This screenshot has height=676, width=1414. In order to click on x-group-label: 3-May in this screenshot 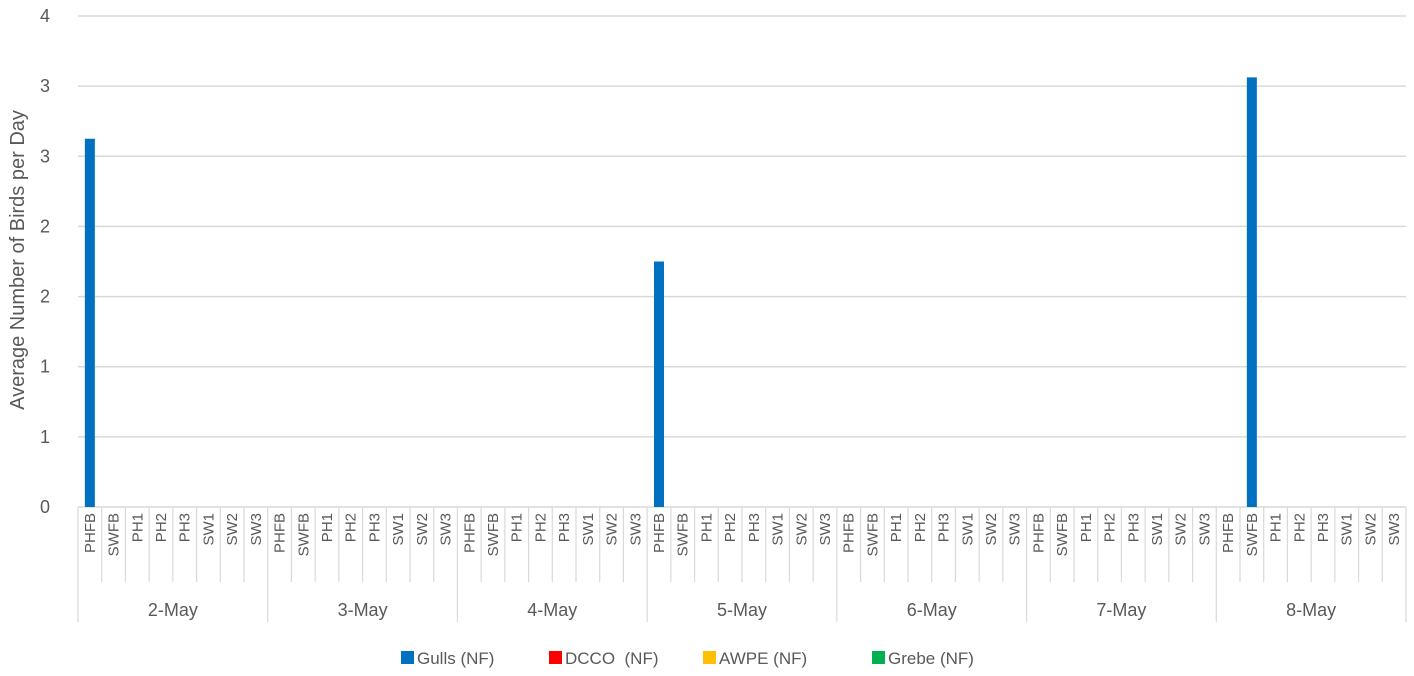, I will do `click(363, 610)`.